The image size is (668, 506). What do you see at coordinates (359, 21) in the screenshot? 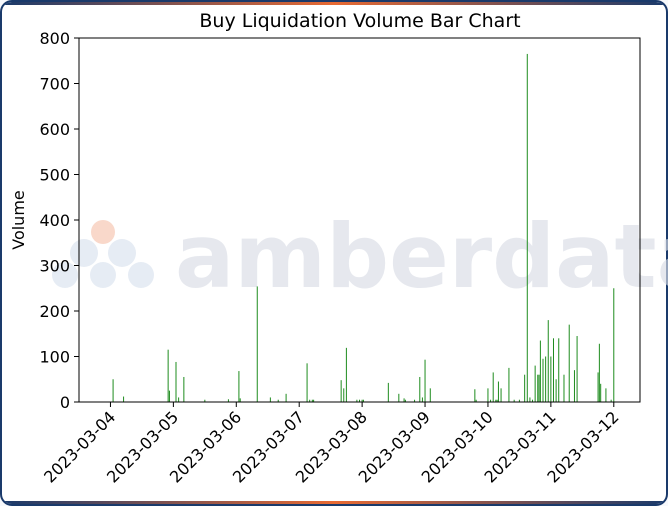
I see `chart-title: Buy Liquidation Volume Bar Chart` at bounding box center [359, 21].